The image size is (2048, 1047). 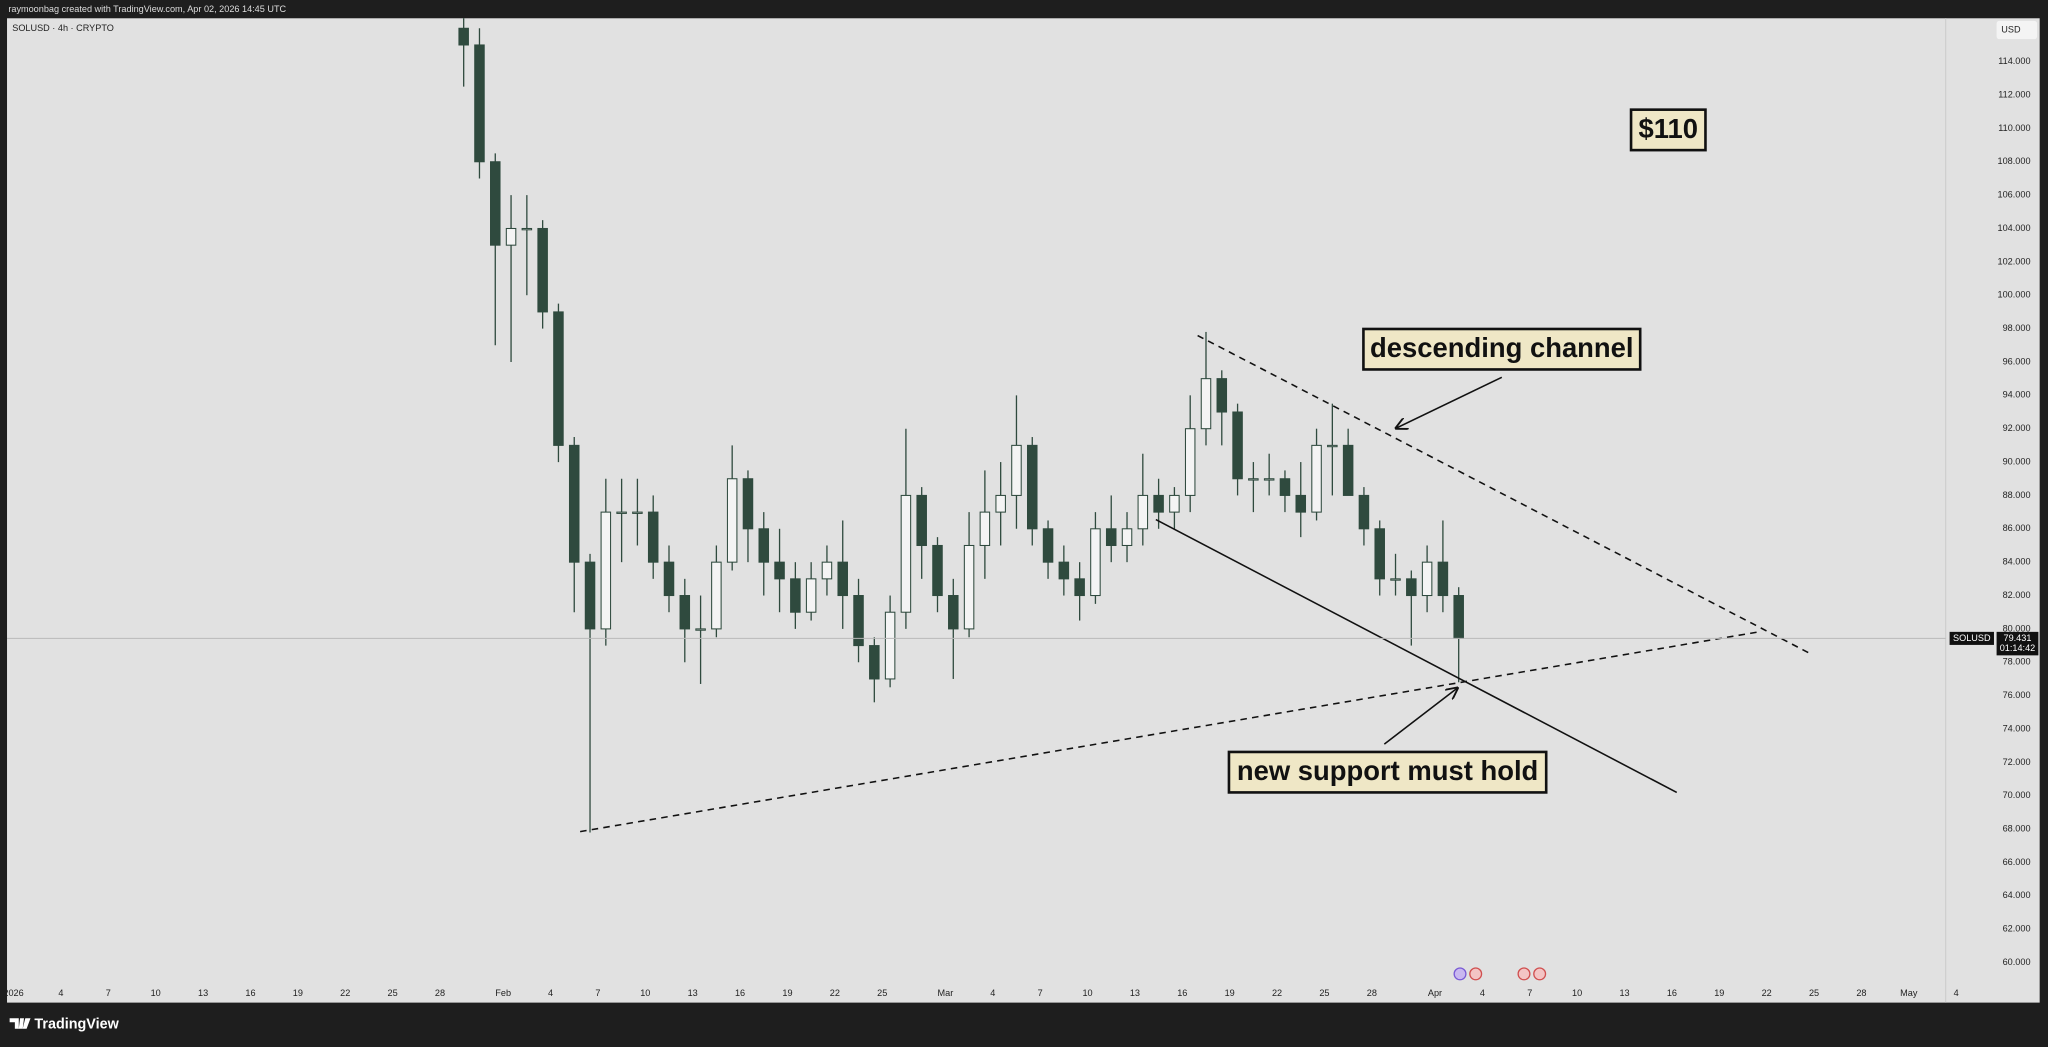 What do you see at coordinates (2017, 728) in the screenshot?
I see `y-tick-label: 74.000` at bounding box center [2017, 728].